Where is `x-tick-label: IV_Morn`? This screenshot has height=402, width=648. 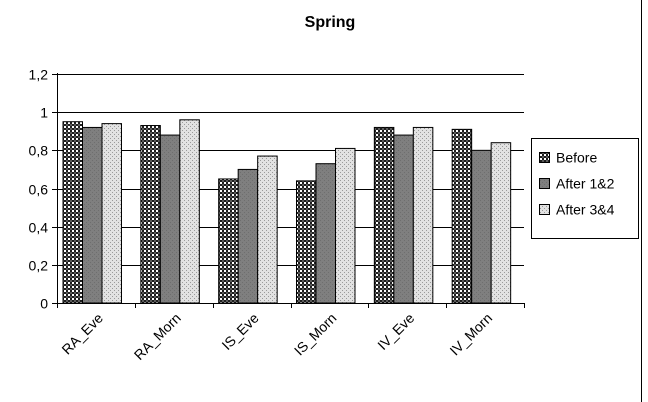 x-tick-label: IV_Morn is located at coordinates (470, 334).